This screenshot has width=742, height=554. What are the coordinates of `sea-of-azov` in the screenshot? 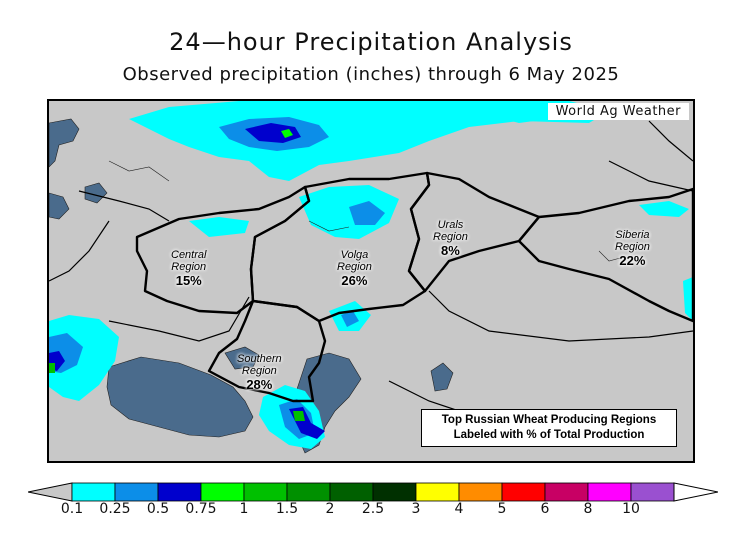 It's located at (242, 358).